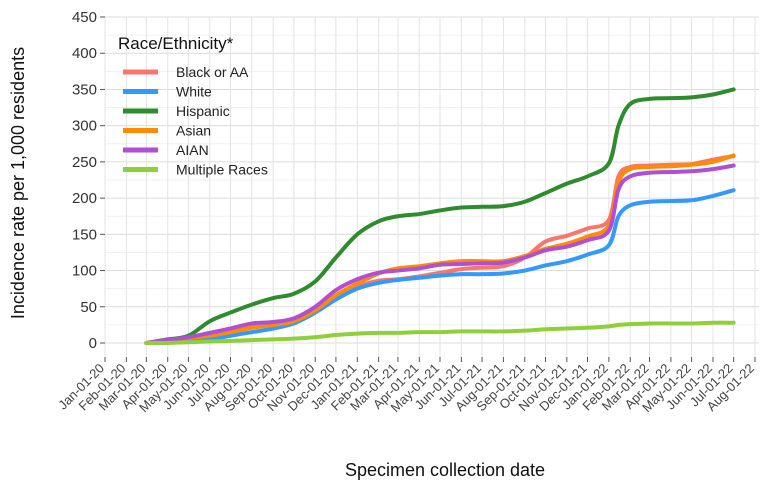 This screenshot has width=763, height=487. What do you see at coordinates (84, 234) in the screenshot?
I see `y-tick-label: 150` at bounding box center [84, 234].